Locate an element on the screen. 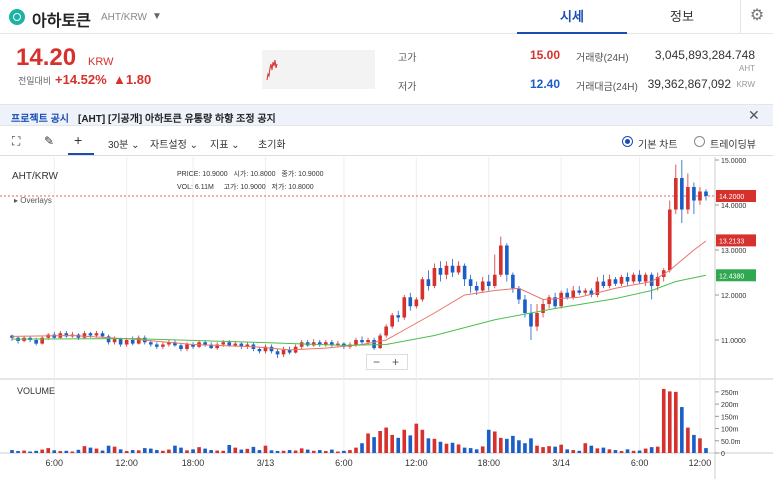 The height and width of the screenshot is (484, 773). notice-text: [AHT] [기공개] 아하토큰 유통량 하향 조정 공지 is located at coordinates (177, 119).